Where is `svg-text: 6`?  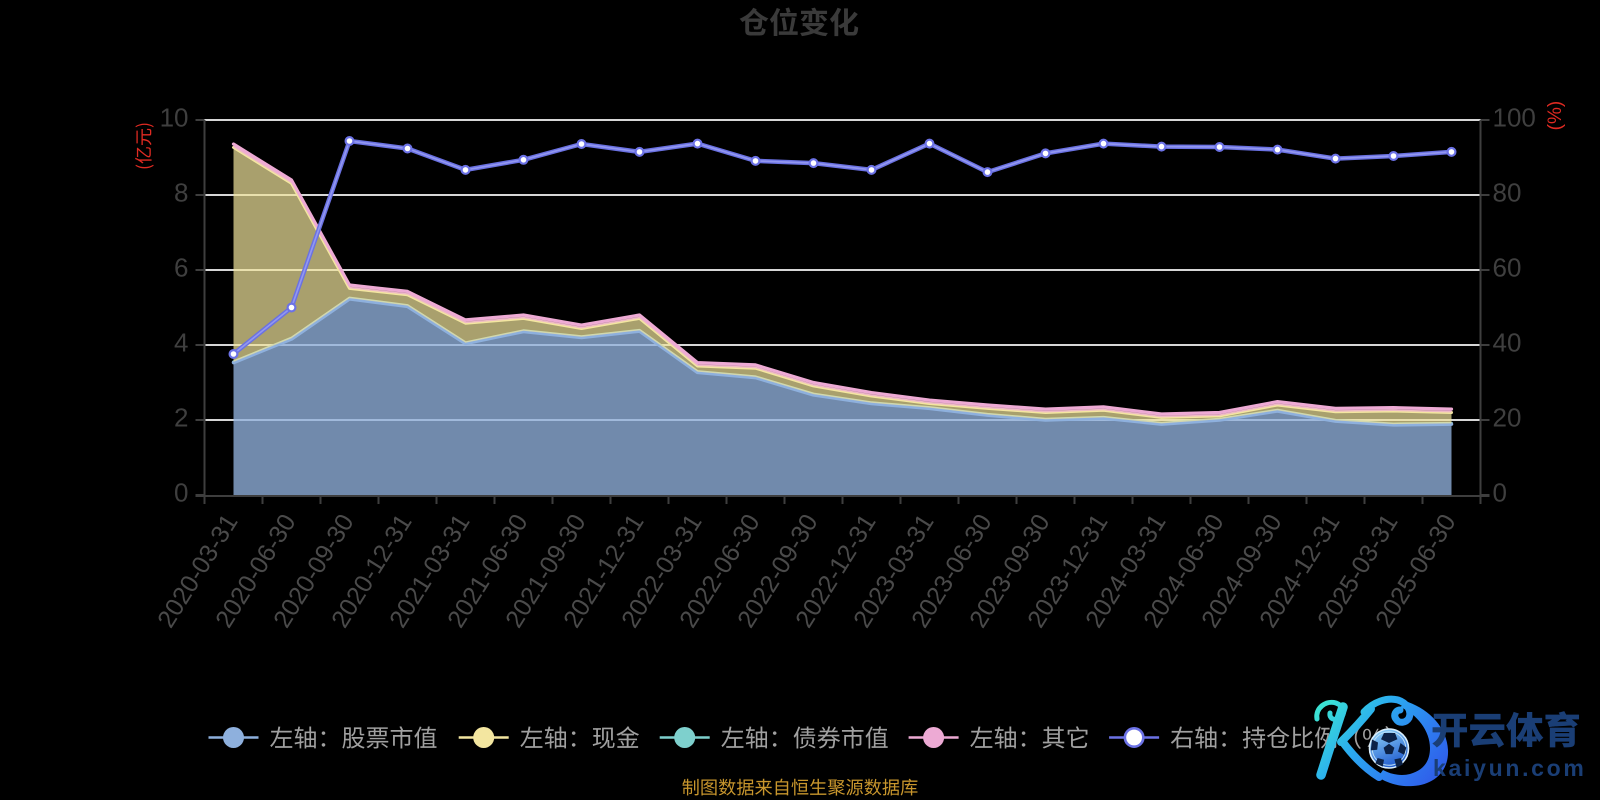 svg-text: 6 is located at coordinates (181, 268).